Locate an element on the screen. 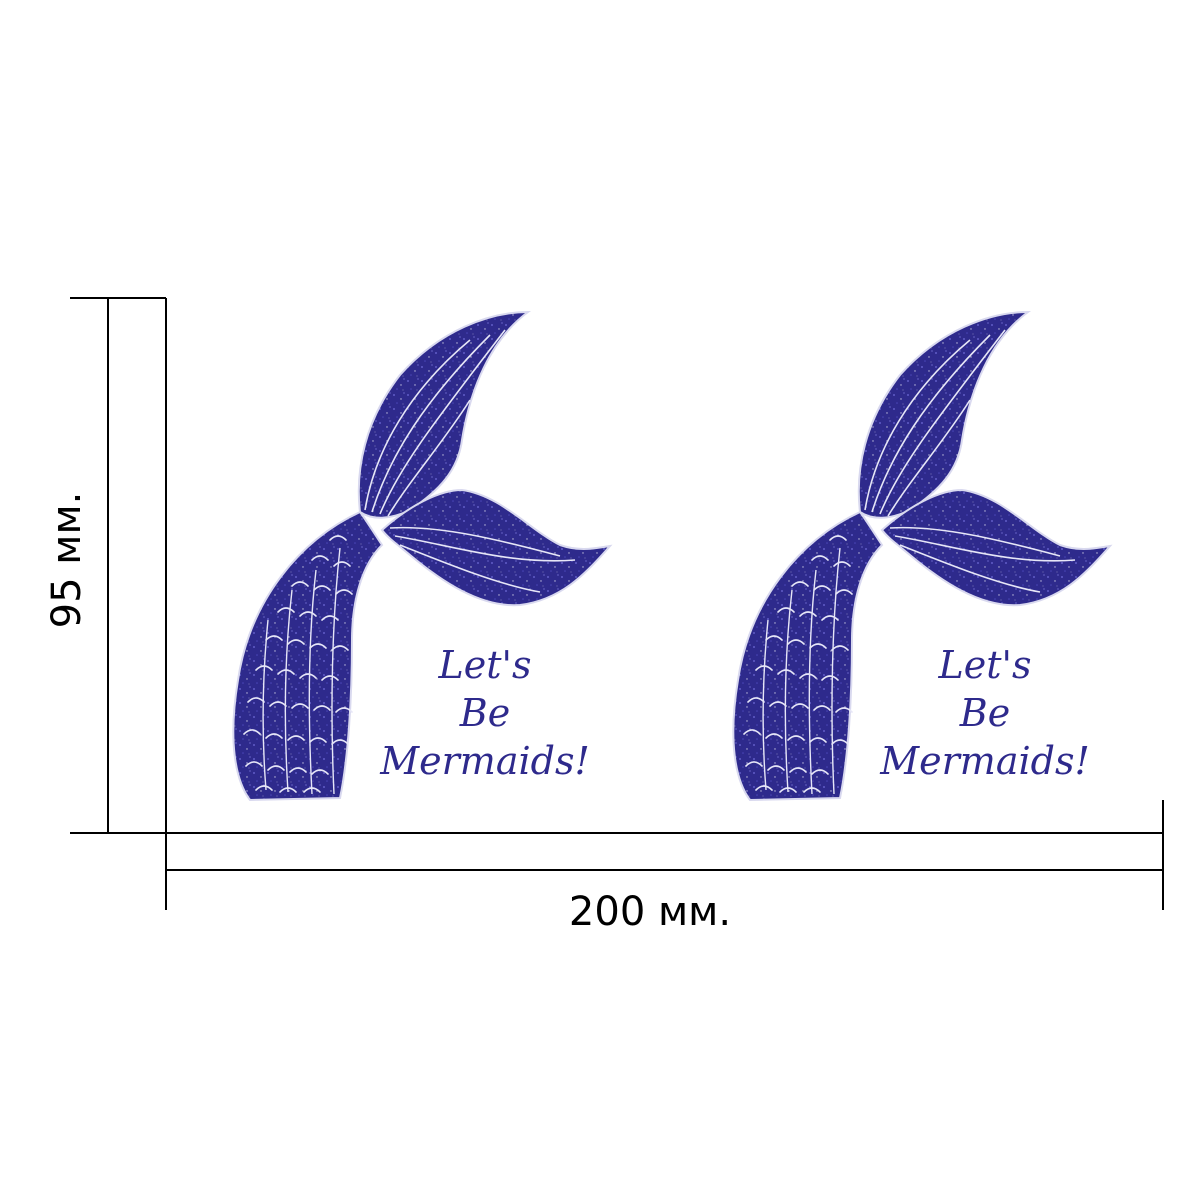  sticker-1: Let's Be Mermaids! is located at coordinates (421, 556).